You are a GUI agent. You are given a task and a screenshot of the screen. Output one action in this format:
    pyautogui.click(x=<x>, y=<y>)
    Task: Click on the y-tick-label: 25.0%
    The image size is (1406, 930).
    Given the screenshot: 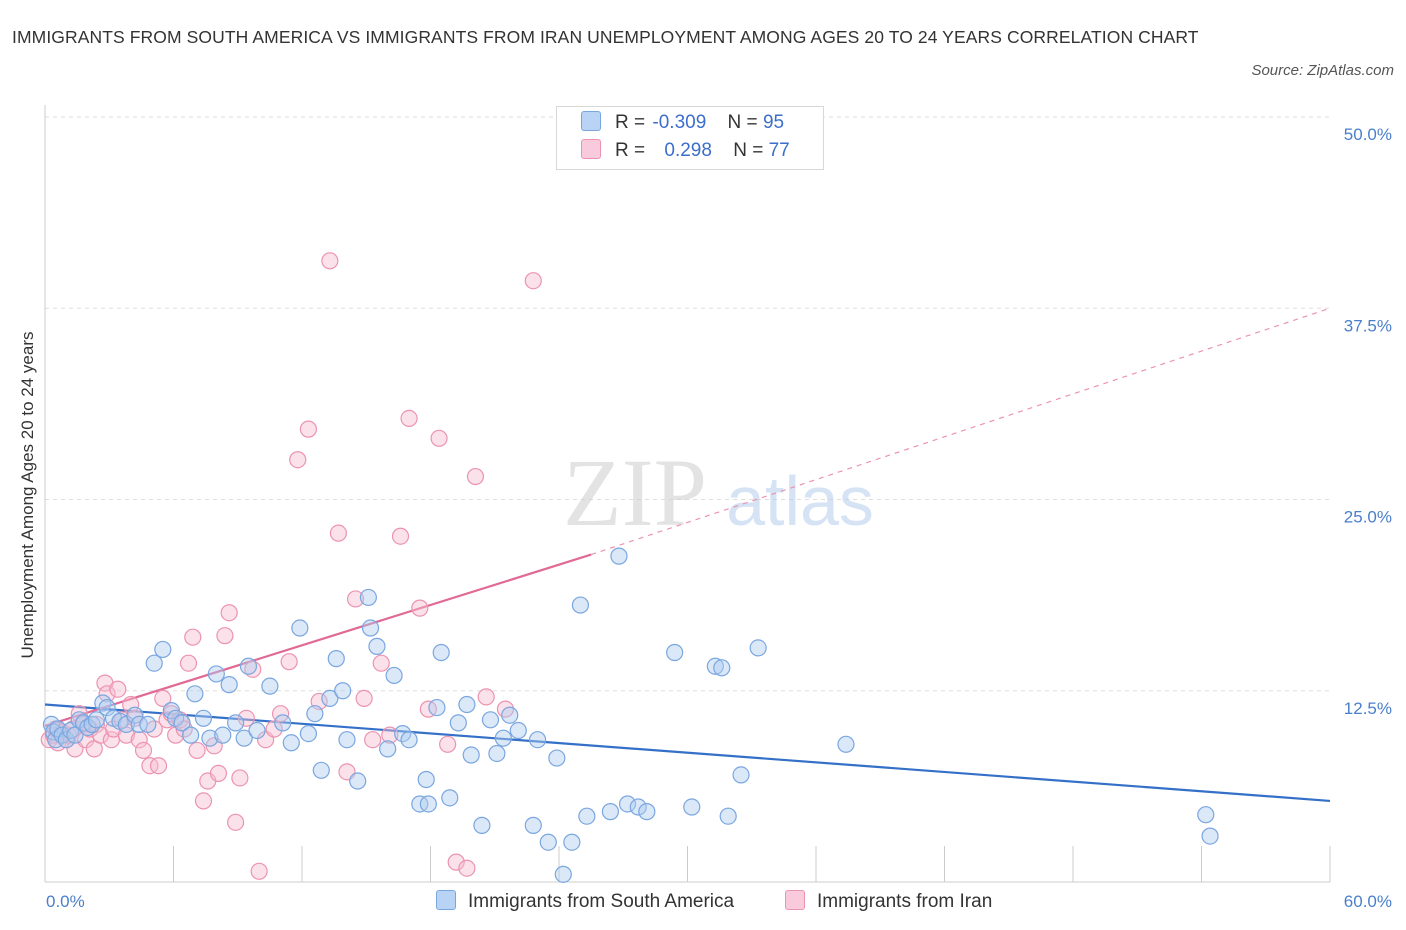 What is the action you would take?
    pyautogui.click(x=1368, y=517)
    